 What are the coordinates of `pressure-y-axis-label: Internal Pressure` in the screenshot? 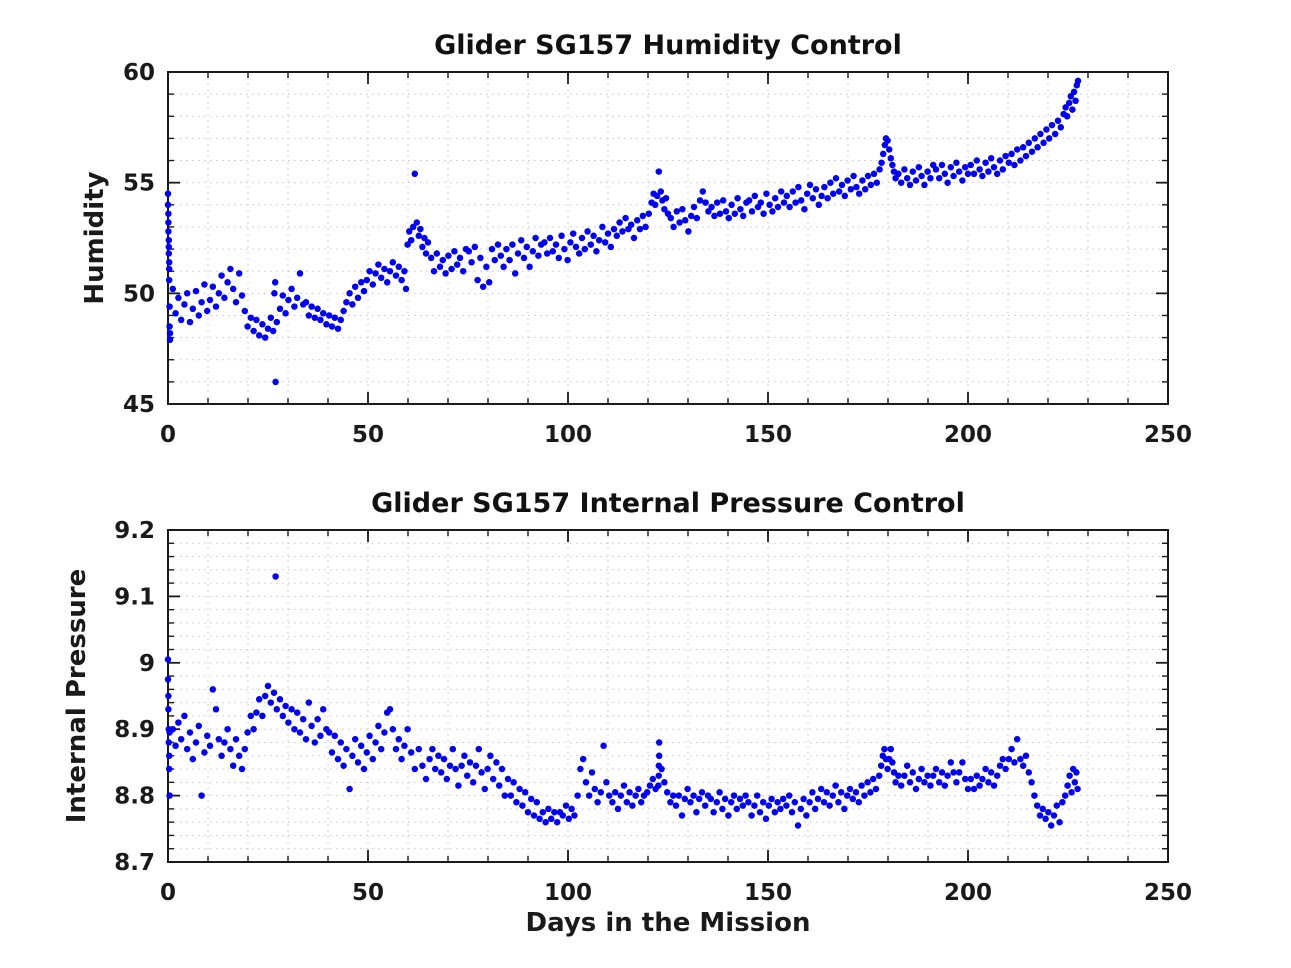 It's located at (77, 696).